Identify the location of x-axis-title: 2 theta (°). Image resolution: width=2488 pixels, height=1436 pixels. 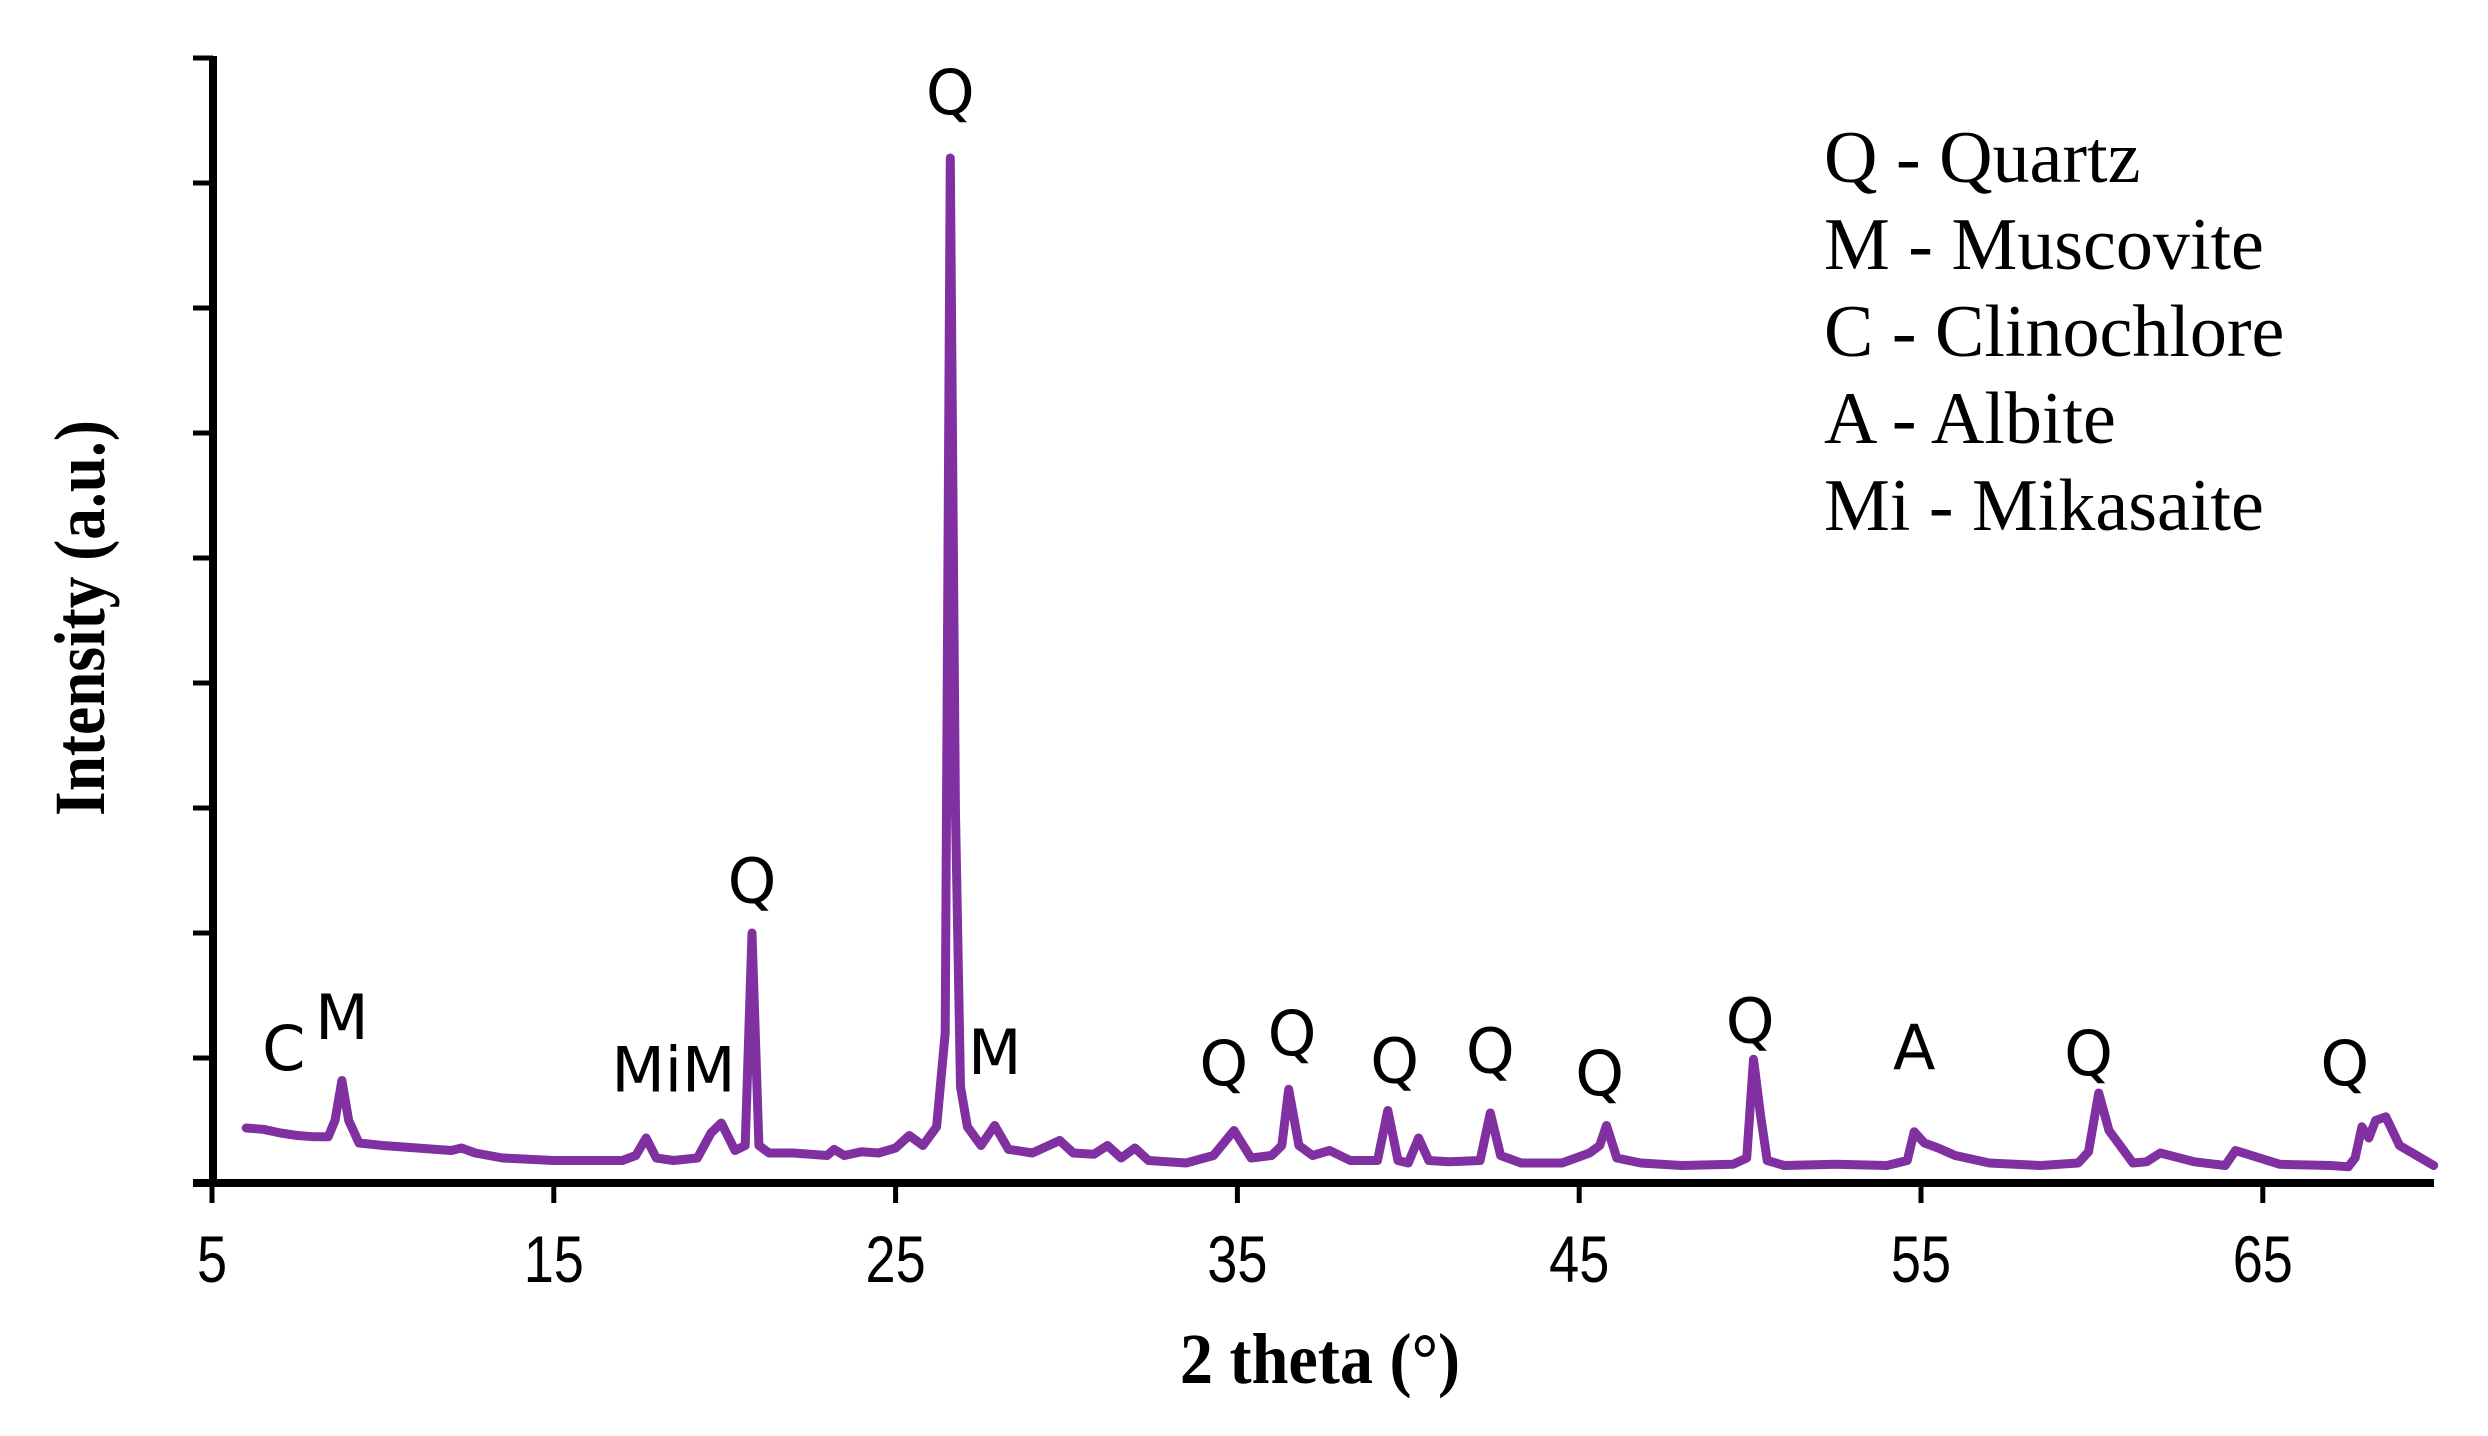
(1320, 1358).